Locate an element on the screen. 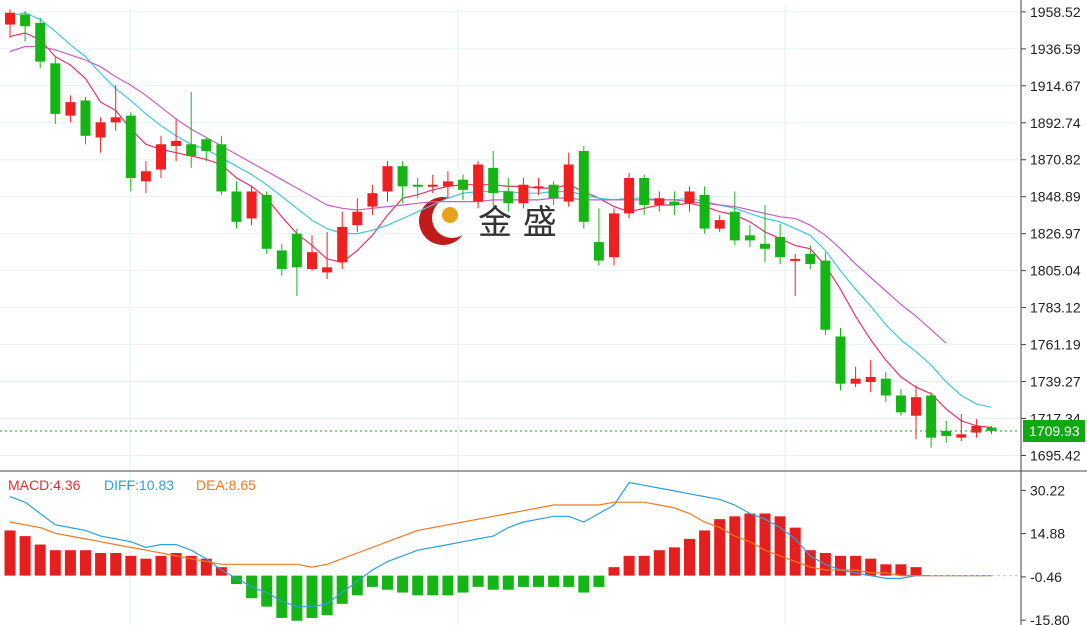 This screenshot has width=1087, height=625. watermark-logo-coin-icon is located at coordinates (450, 215).